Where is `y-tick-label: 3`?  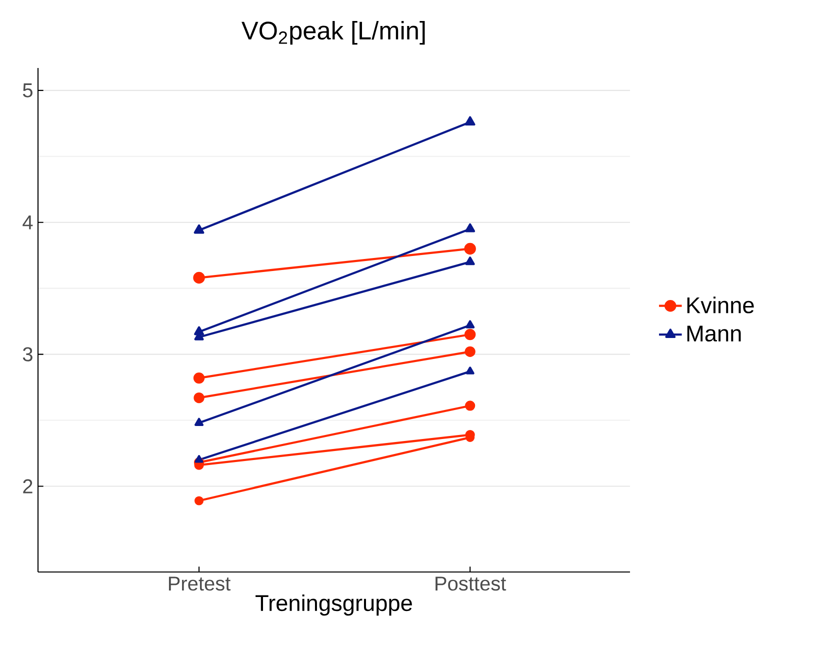
y-tick-label: 3 is located at coordinates (27, 354).